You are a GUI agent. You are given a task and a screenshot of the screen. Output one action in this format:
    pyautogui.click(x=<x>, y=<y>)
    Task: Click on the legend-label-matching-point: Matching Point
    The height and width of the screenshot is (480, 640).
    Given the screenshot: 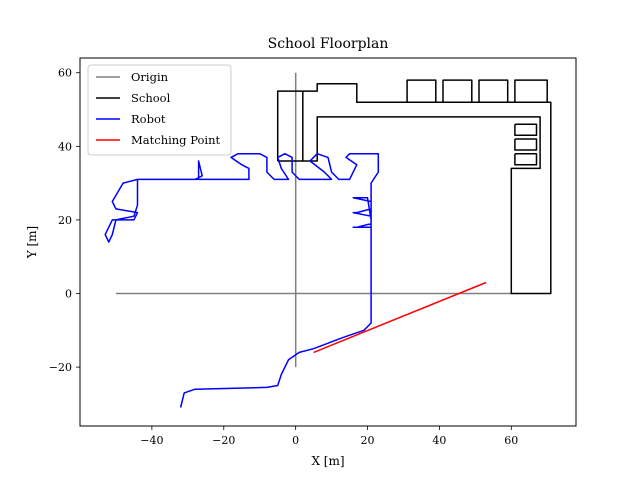 What is the action you would take?
    pyautogui.click(x=175, y=140)
    